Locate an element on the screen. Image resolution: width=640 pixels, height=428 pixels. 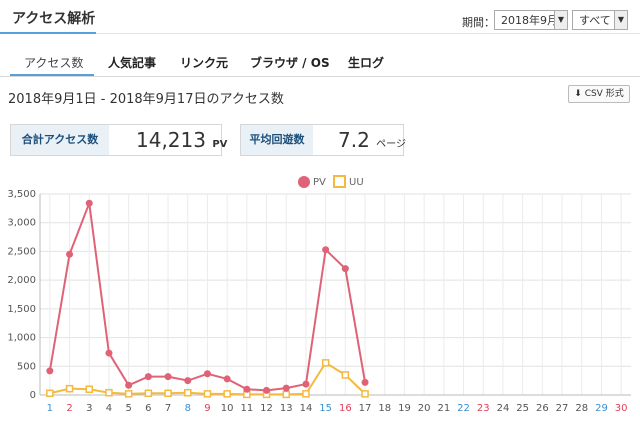
stat-value: 7.2 ページ is located at coordinates (372, 140).